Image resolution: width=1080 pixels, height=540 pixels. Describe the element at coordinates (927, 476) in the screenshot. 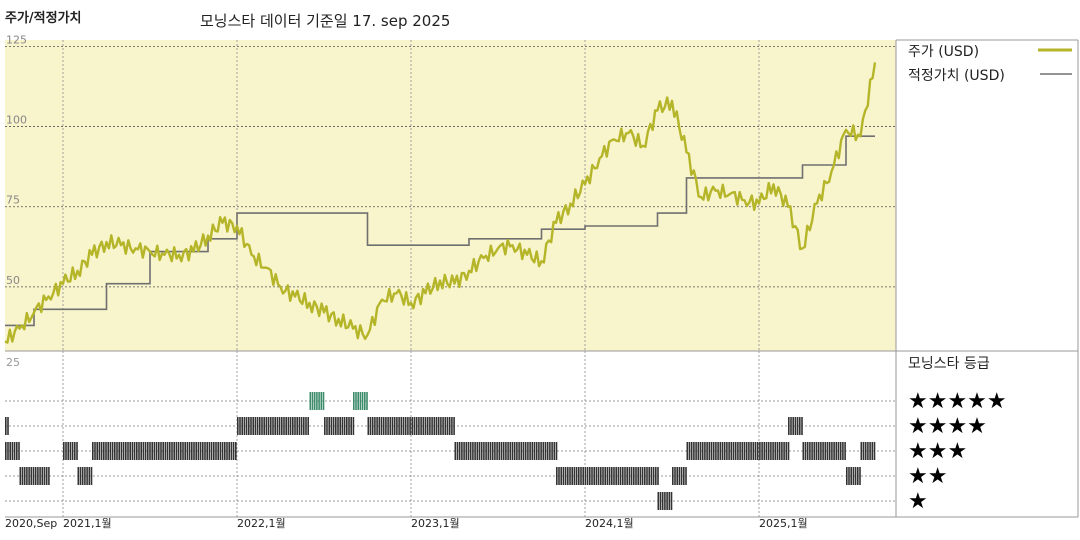

I see `rating-star-label: ★★` at that location.